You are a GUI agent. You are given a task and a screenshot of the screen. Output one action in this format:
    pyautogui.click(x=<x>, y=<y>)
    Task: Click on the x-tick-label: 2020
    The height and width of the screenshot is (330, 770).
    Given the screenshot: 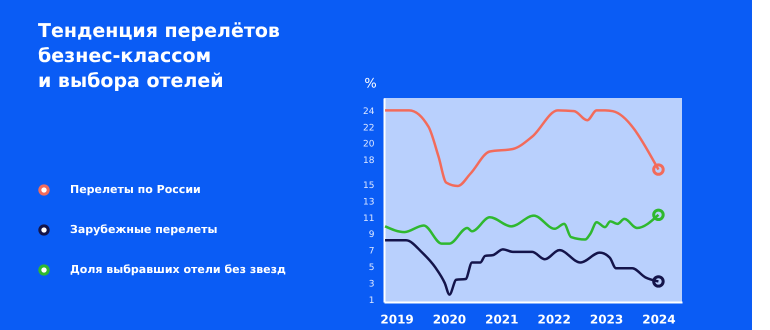 What is the action you would take?
    pyautogui.click(x=449, y=319)
    